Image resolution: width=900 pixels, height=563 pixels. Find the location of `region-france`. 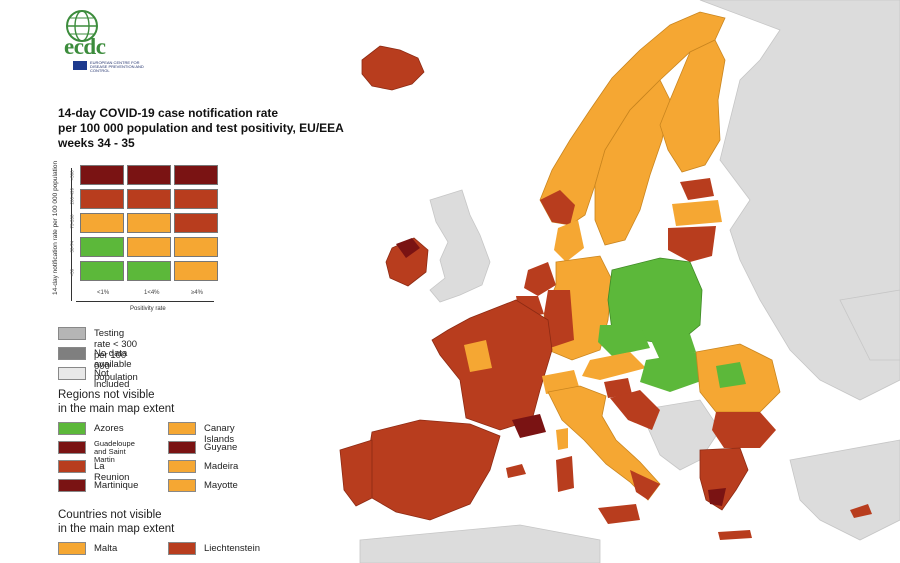

region-france is located at coordinates (492, 365).